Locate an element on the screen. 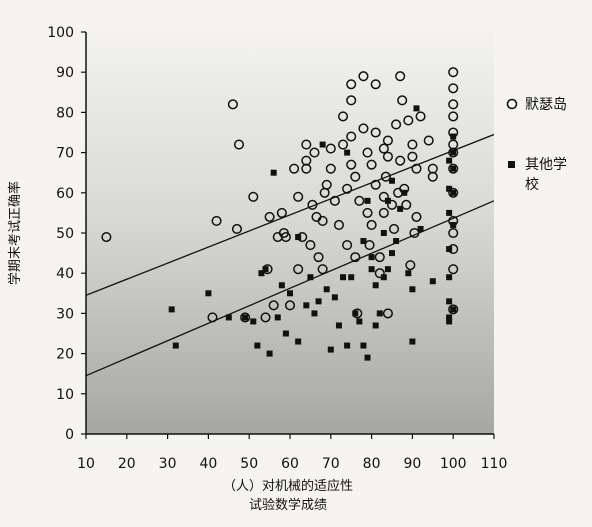 Image resolution: width=592 pixels, height=527 pixels. y-tick-label: 10 is located at coordinates (65, 395).